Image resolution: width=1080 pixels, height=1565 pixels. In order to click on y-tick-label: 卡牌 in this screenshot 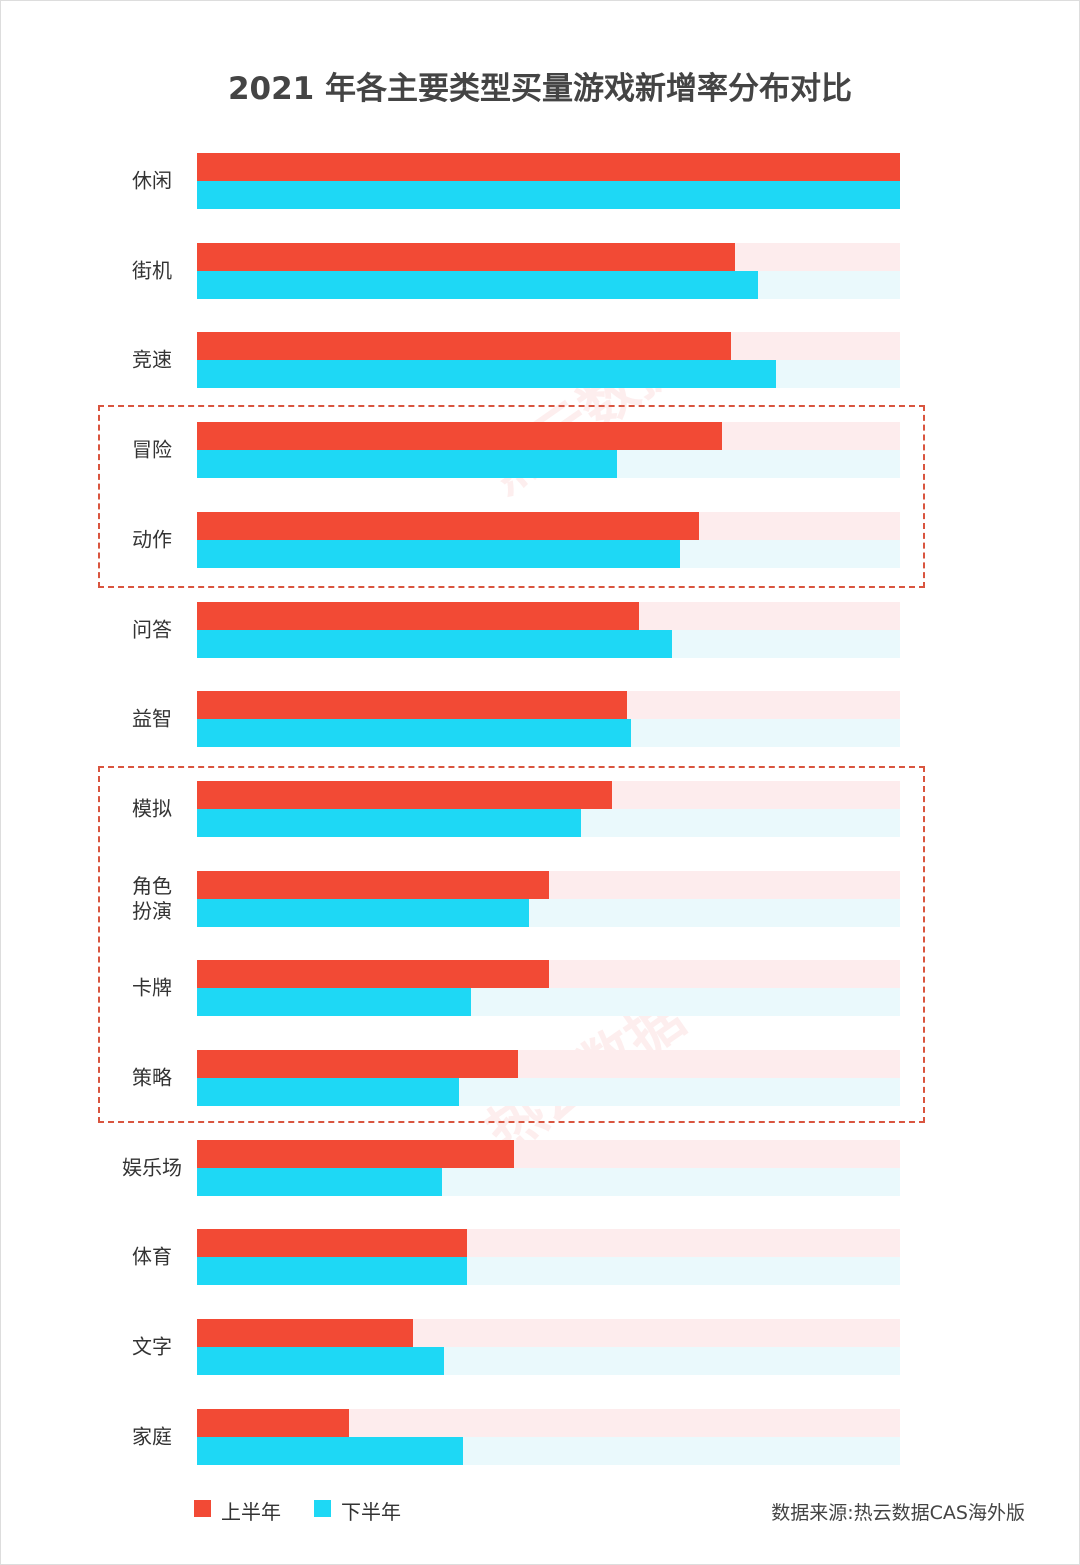, I will do `click(152, 987)`.